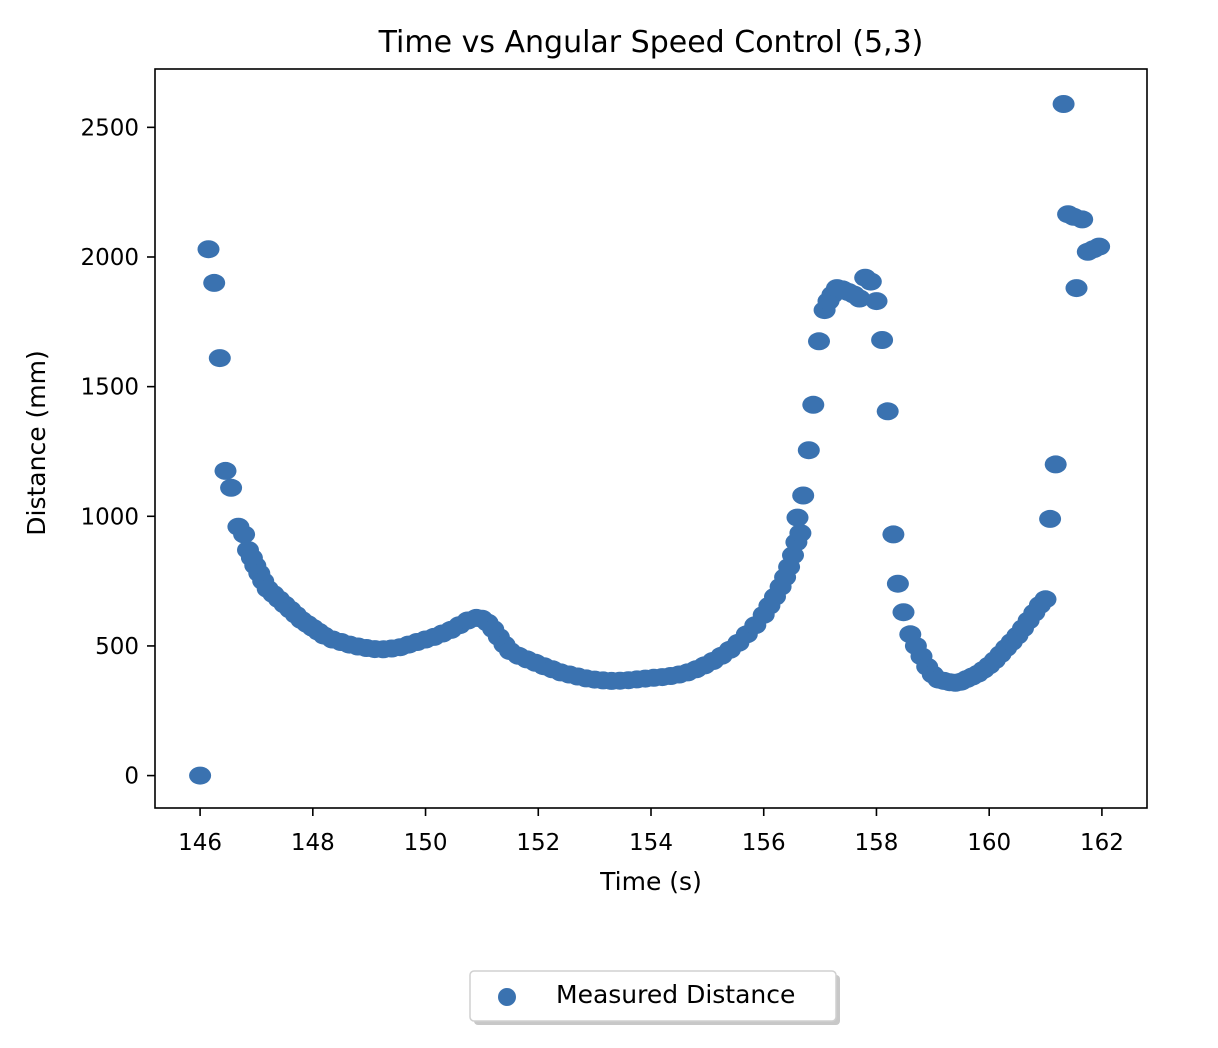 Image resolution: width=1218 pixels, height=1048 pixels. What do you see at coordinates (109, 517) in the screenshot?
I see `y-tick-label: 1000` at bounding box center [109, 517].